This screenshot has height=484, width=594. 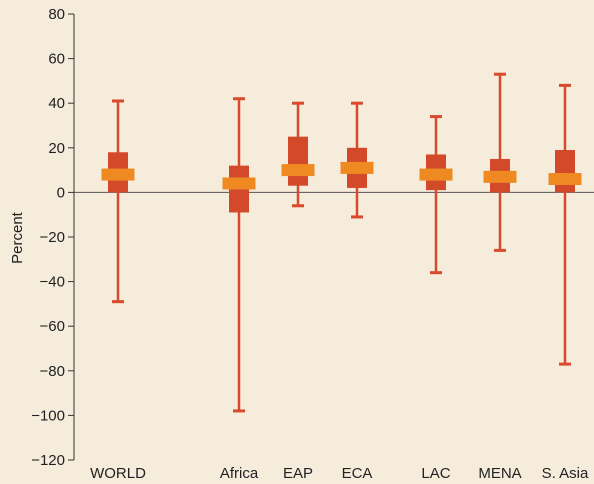 What do you see at coordinates (48, 460) in the screenshot?
I see `y-tick-label: −120` at bounding box center [48, 460].